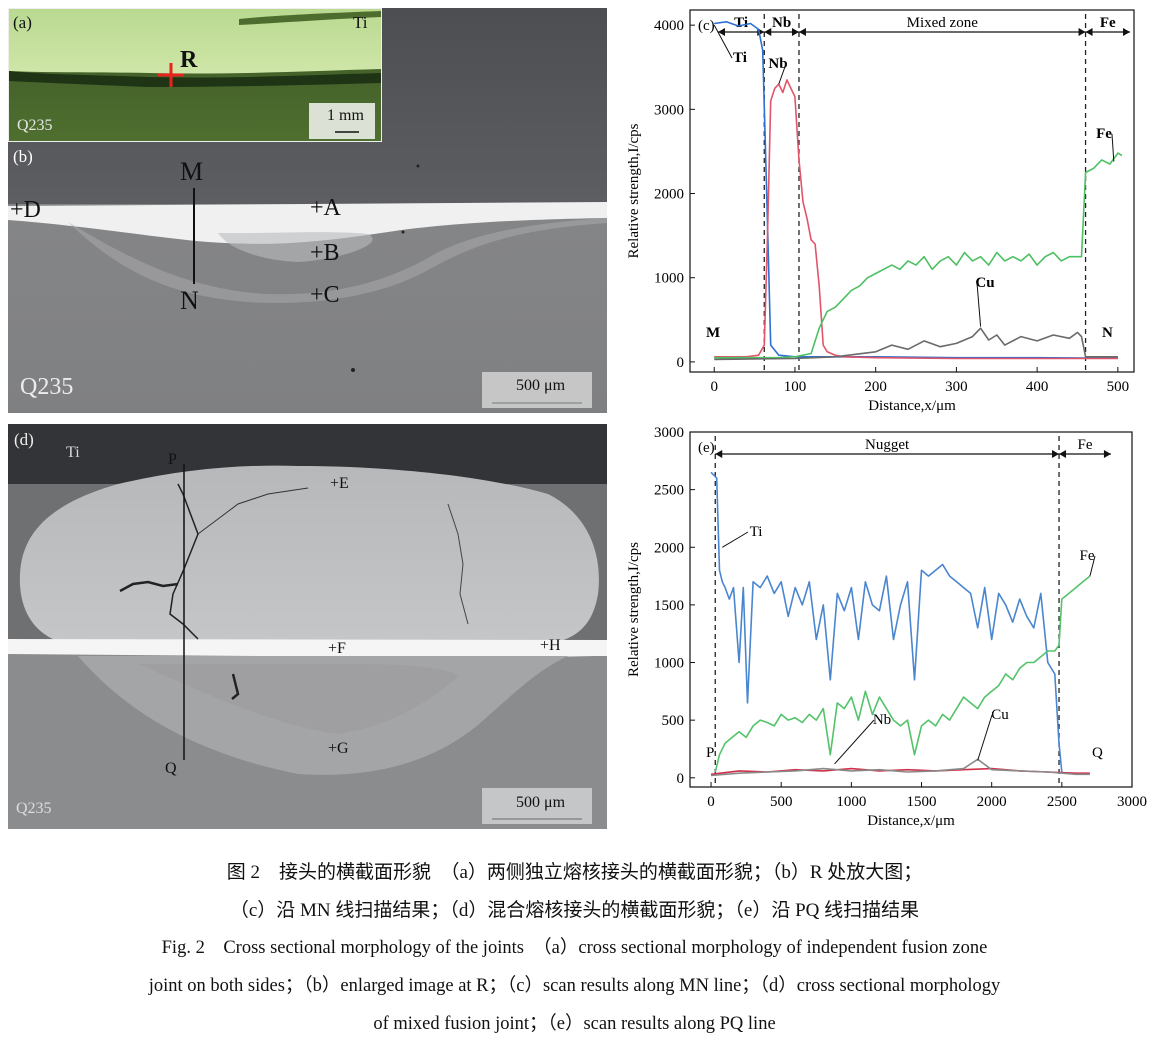 This screenshot has width=1149, height=1041. Describe the element at coordinates (171, 768) in the screenshot. I see `label-q: Q` at that location.